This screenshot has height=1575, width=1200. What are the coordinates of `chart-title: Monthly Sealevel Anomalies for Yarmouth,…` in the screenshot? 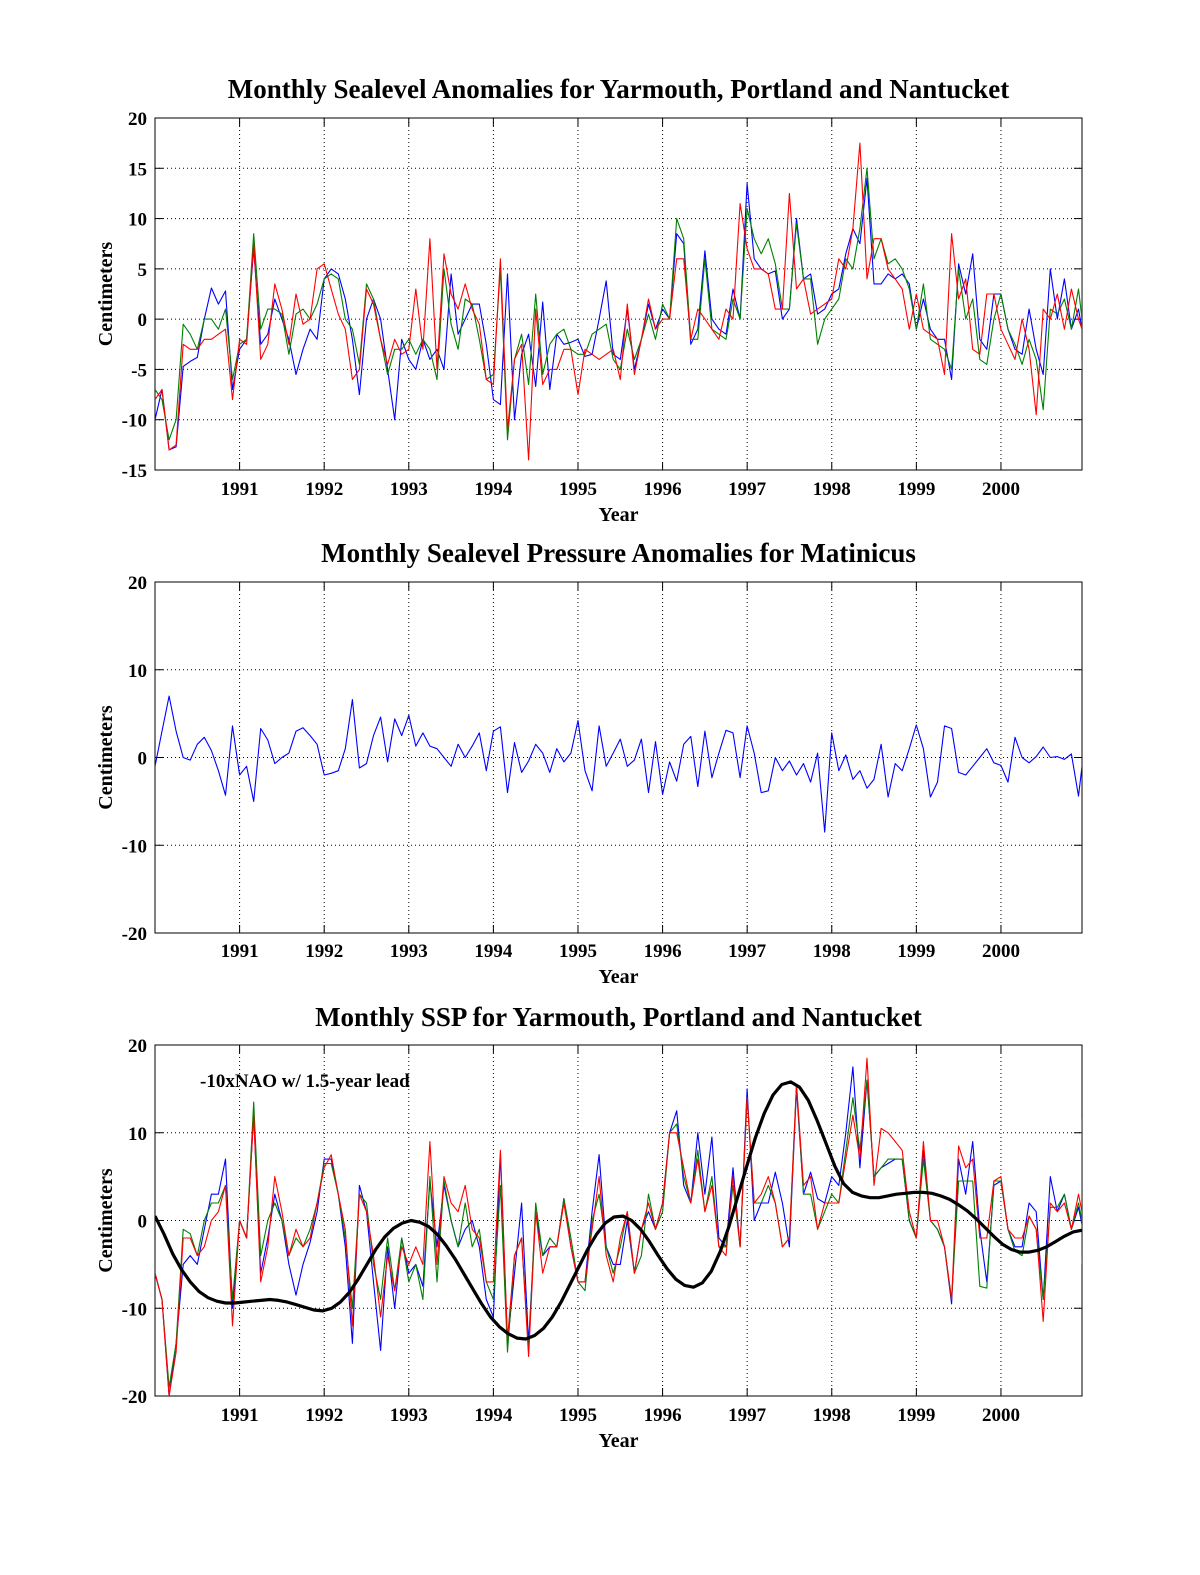 It's located at (619, 89).